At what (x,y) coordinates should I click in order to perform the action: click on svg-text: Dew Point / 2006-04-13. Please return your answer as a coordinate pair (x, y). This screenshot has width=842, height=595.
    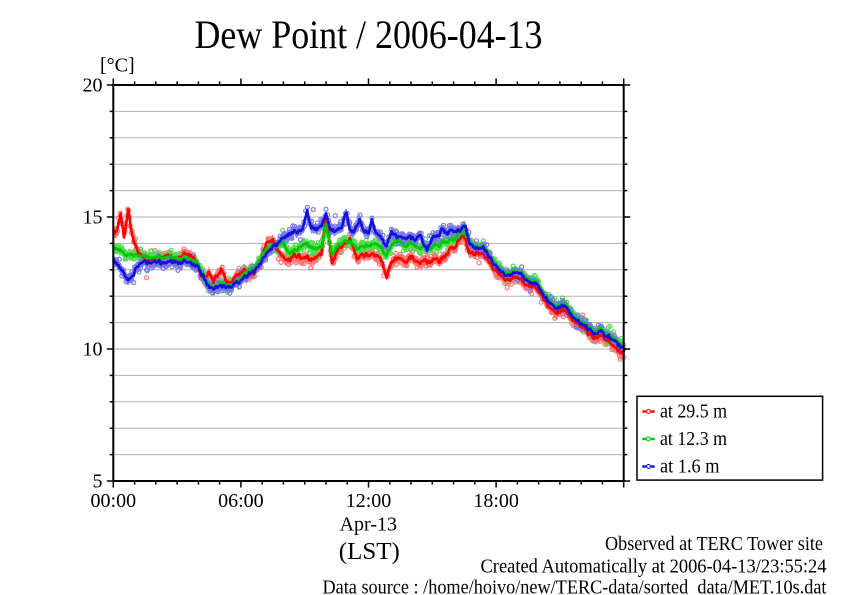
    Looking at the image, I should click on (369, 34).